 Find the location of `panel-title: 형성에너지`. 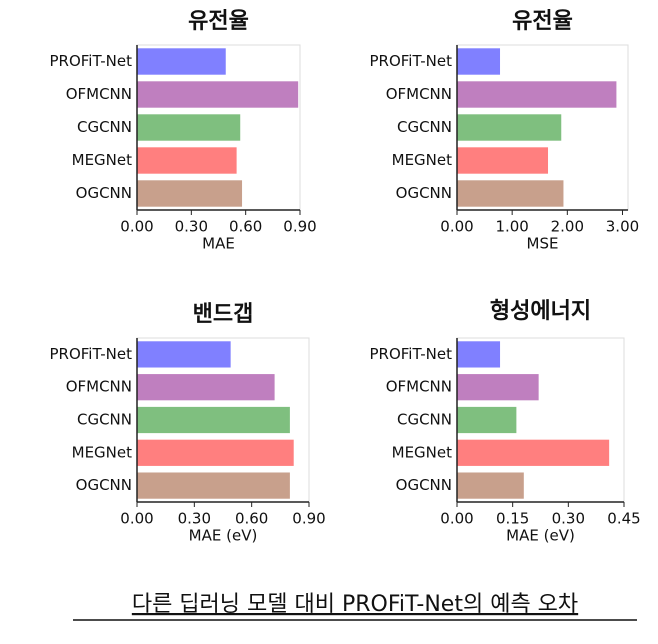

panel-title: 형성에너지 is located at coordinates (540, 311).